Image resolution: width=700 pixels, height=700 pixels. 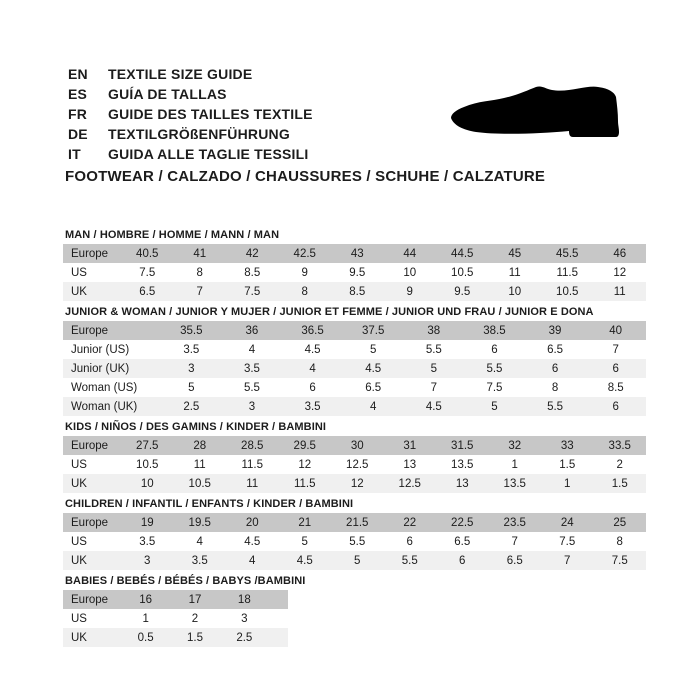 I want to click on size-row: UK 10 10.5 11 11.5 12 12.5 13 13.5 1 1.5, so click(x=354, y=483).